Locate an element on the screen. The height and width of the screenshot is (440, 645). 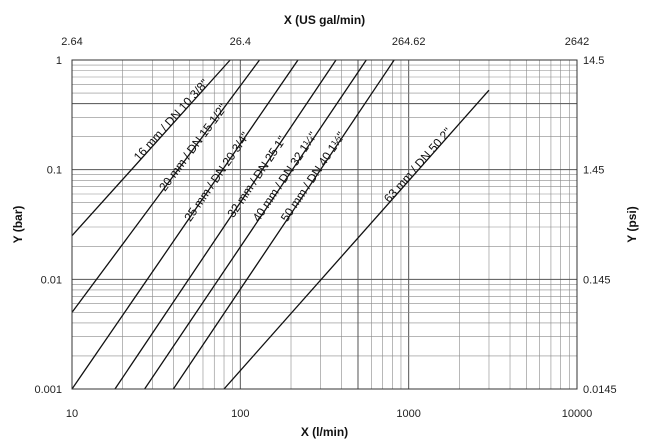
top-tick-label: 2642 is located at coordinates (577, 42).